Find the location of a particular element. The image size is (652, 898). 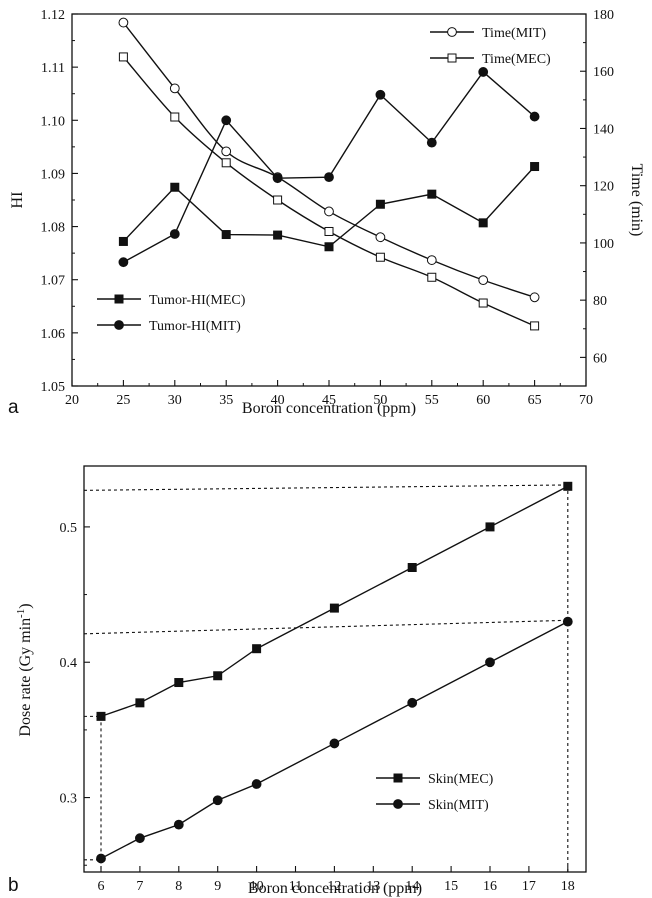

y-tick-label-a: 1.06 is located at coordinates (53, 334).